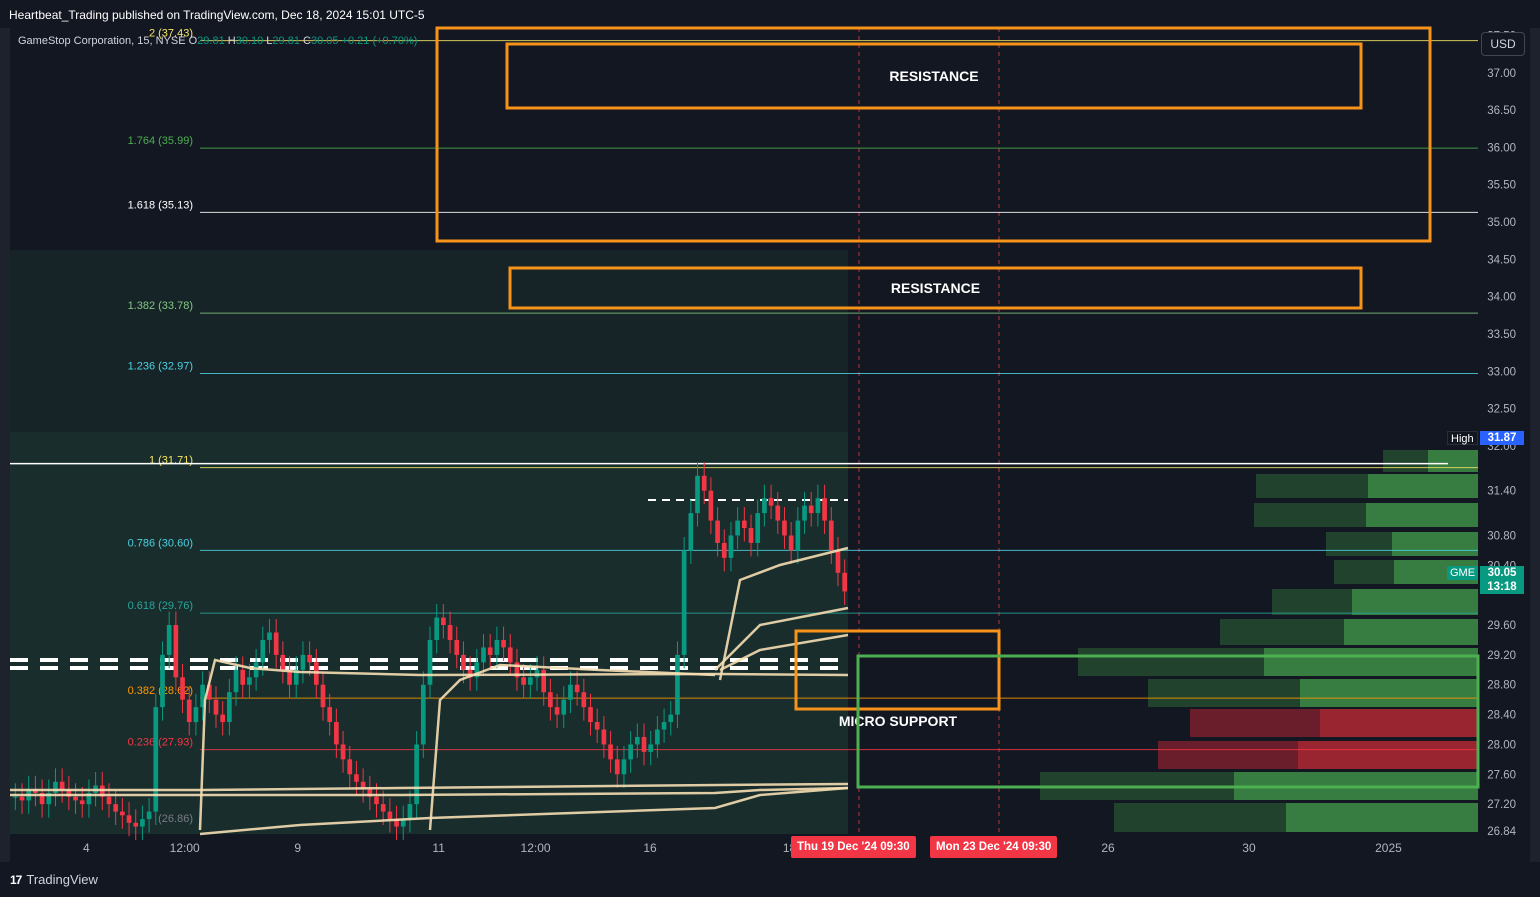  I want to click on support-green-box, so click(1168, 721).